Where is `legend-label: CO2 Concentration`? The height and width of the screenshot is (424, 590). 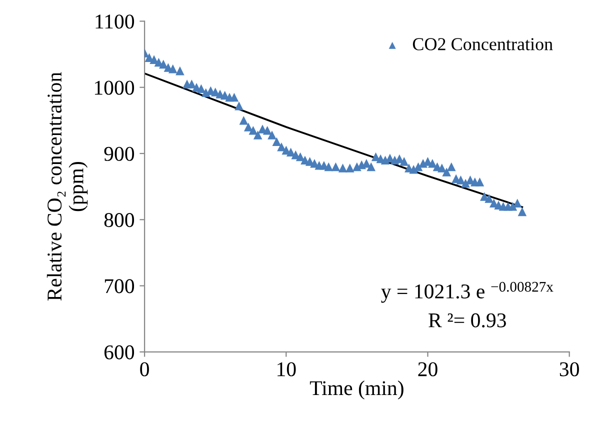 legend-label: CO2 Concentration is located at coordinates (482, 44).